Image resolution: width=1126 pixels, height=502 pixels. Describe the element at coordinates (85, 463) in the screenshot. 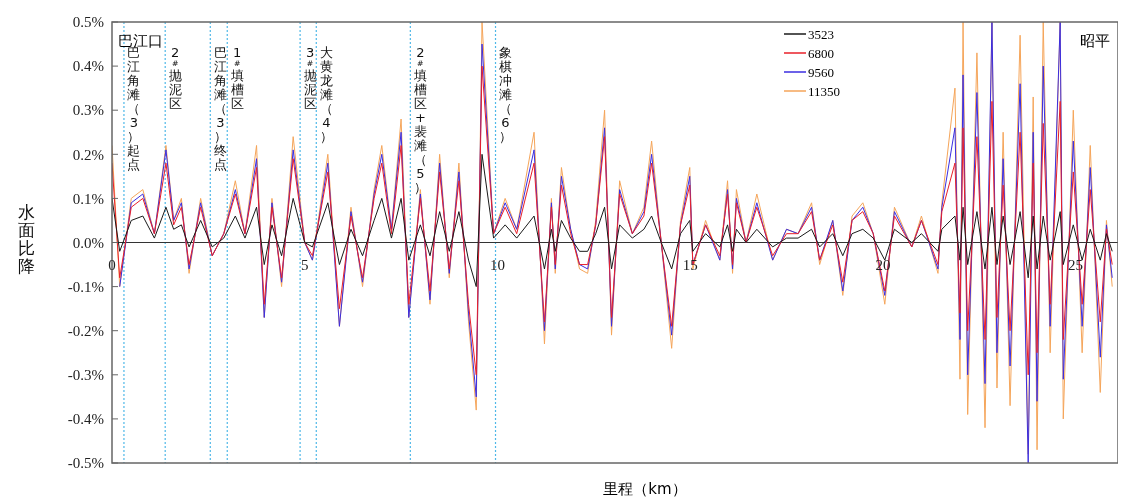

I see `y-tick-label: -0.5%` at that location.